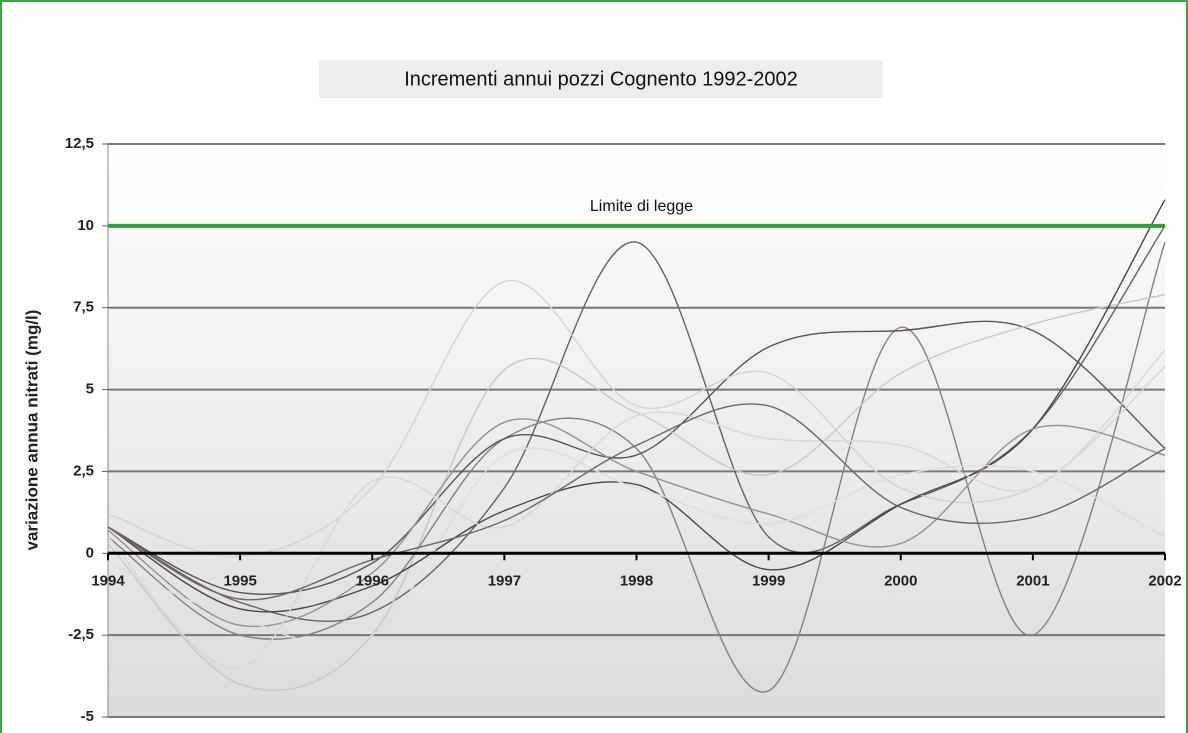  Describe the element at coordinates (108, 580) in the screenshot. I see `x-tick-label: 1994` at that location.